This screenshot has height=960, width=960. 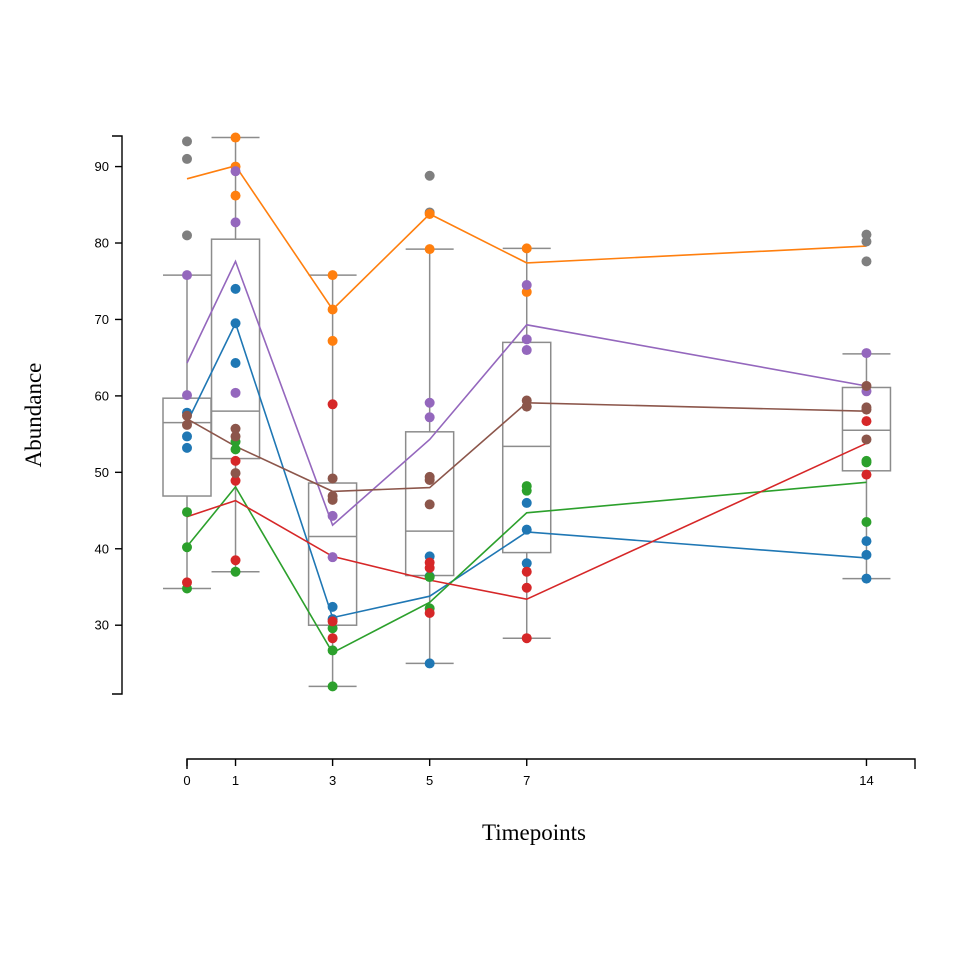 What do you see at coordinates (102, 395) in the screenshot?
I see `y-tick-label: 60` at bounding box center [102, 395].